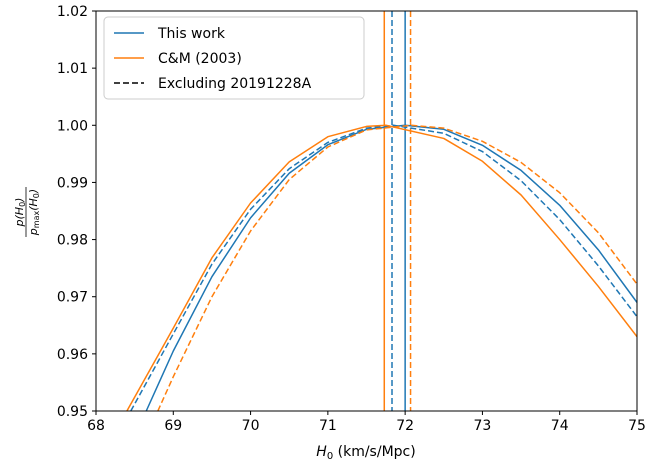 This screenshot has height=462, width=662. Describe the element at coordinates (72, 298) in the screenshot. I see `y-tick-label: 0.97` at that location.